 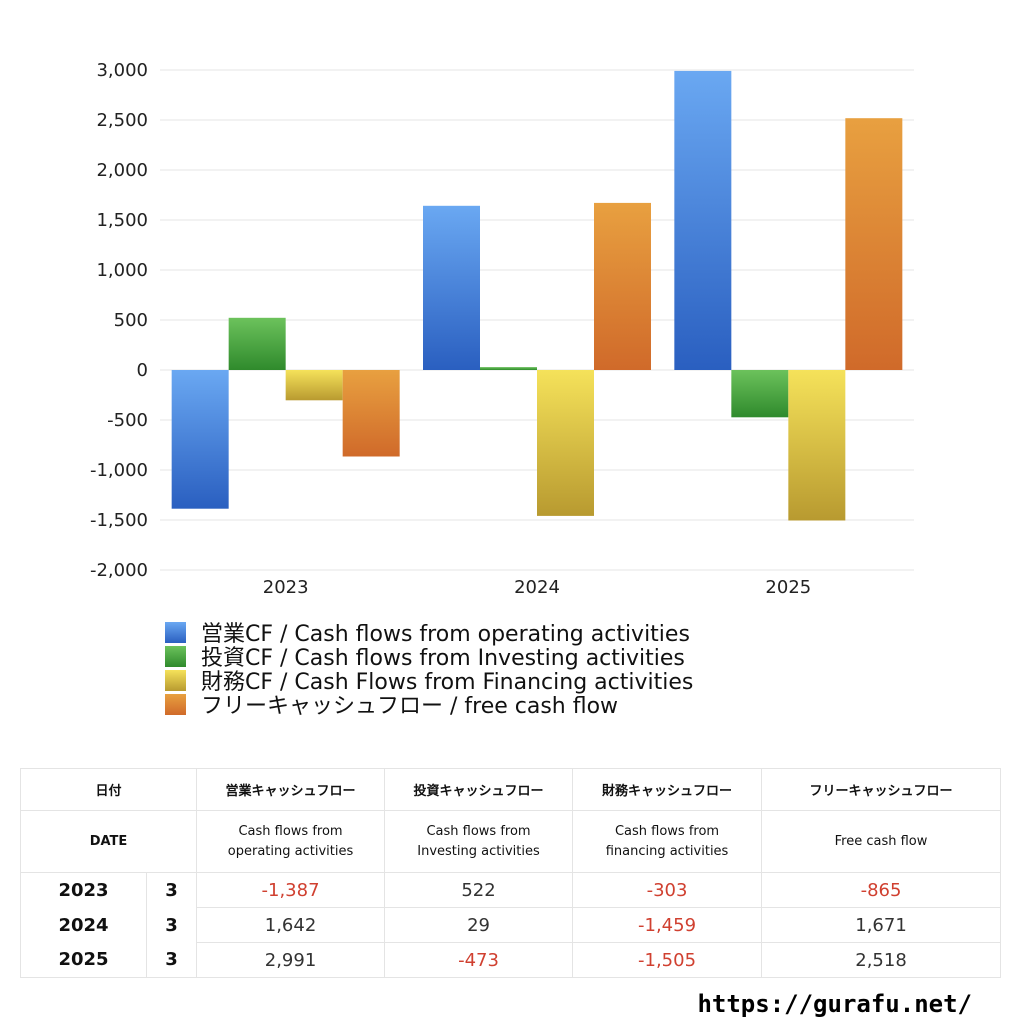 I want to click on row-financing-value: -1,459, so click(x=667, y=925).